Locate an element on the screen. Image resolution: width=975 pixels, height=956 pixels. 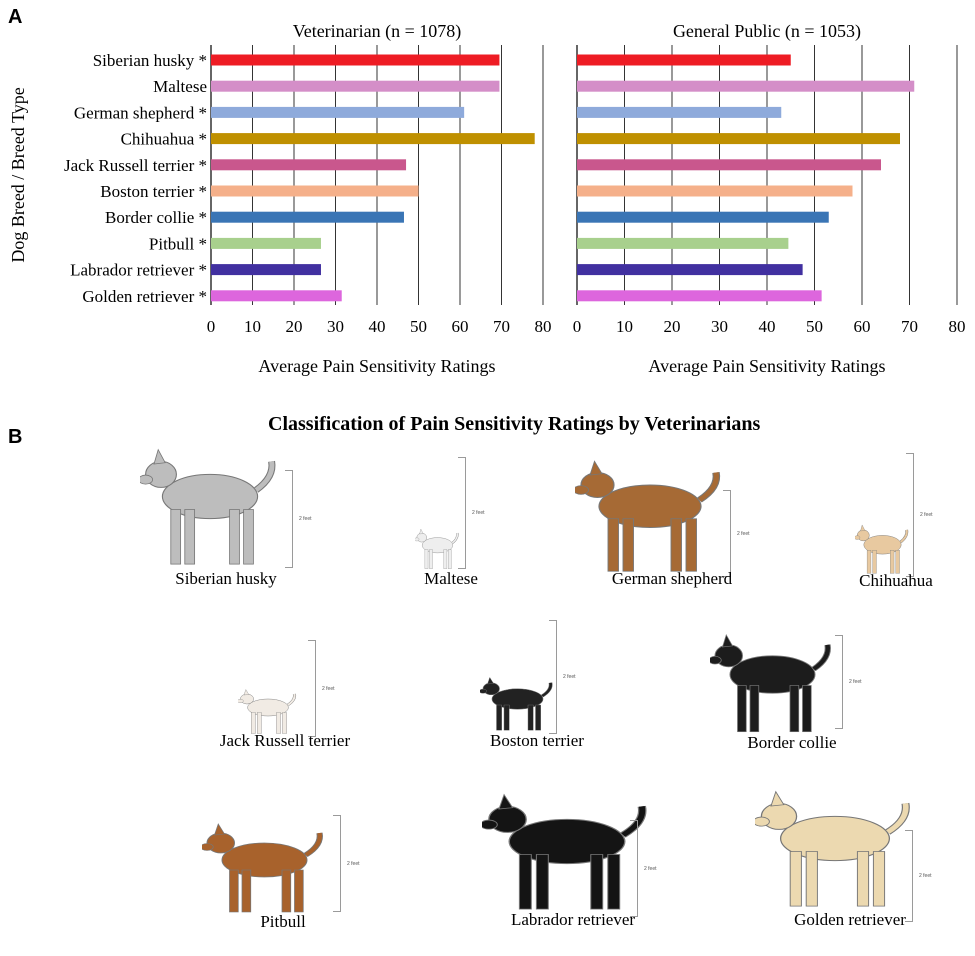
category-average-label: Average sensitivity is located at coordinates (93, 690).